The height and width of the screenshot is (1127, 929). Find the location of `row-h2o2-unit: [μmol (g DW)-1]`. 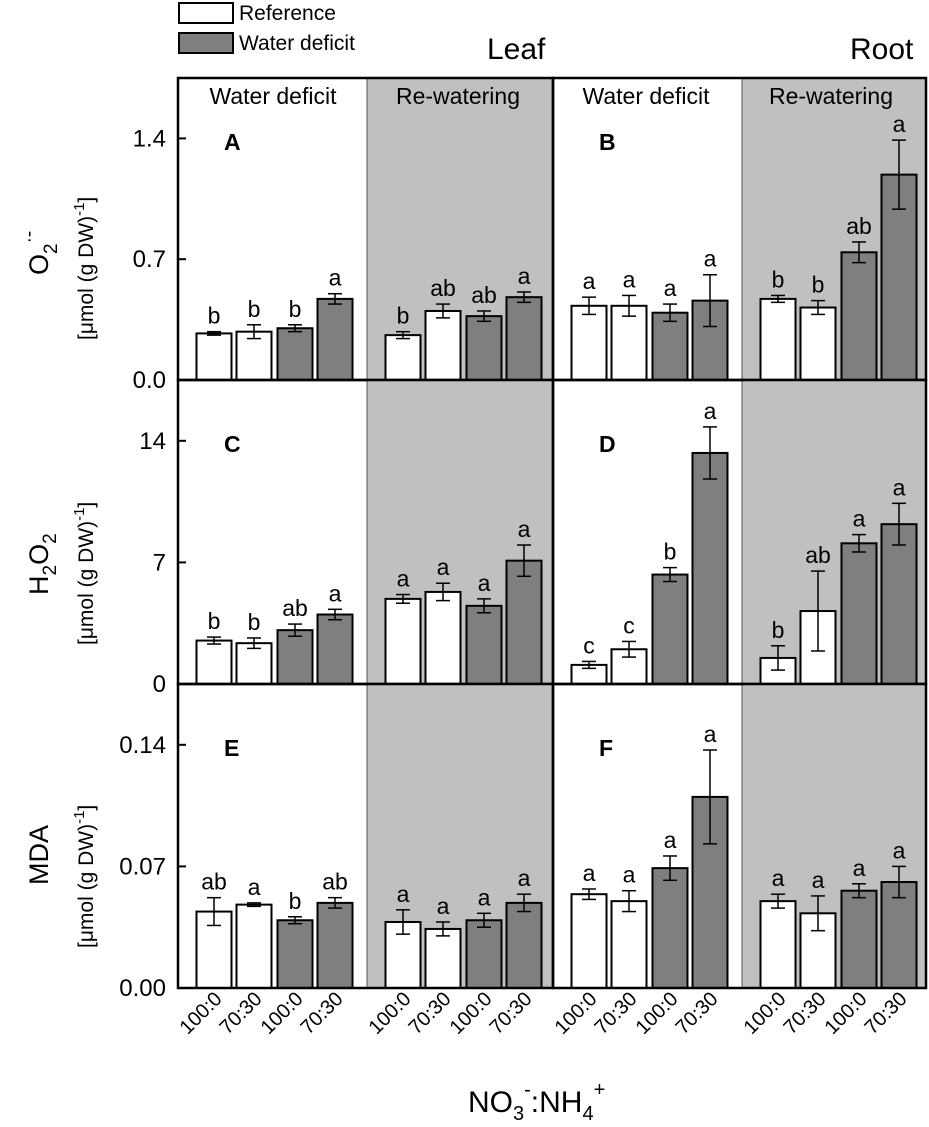

row-h2o2-unit: [μmol (g DW)-1] is located at coordinates (84, 573).